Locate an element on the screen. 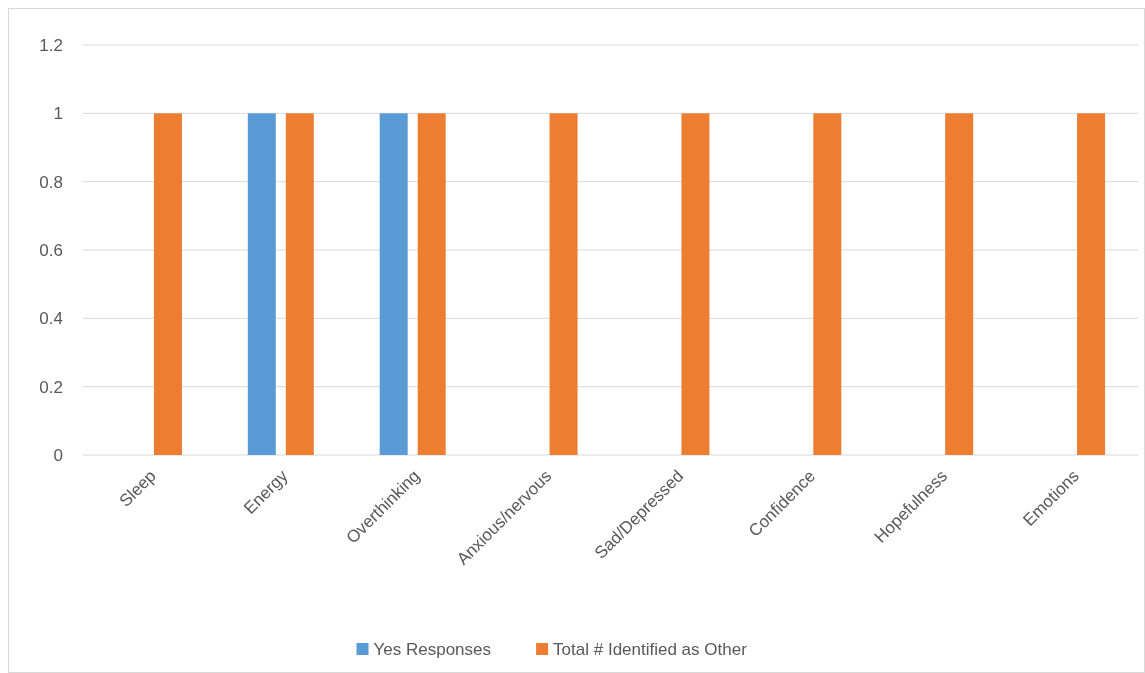 The image size is (1145, 673). y-tick-label: 0.6 is located at coordinates (51, 250).